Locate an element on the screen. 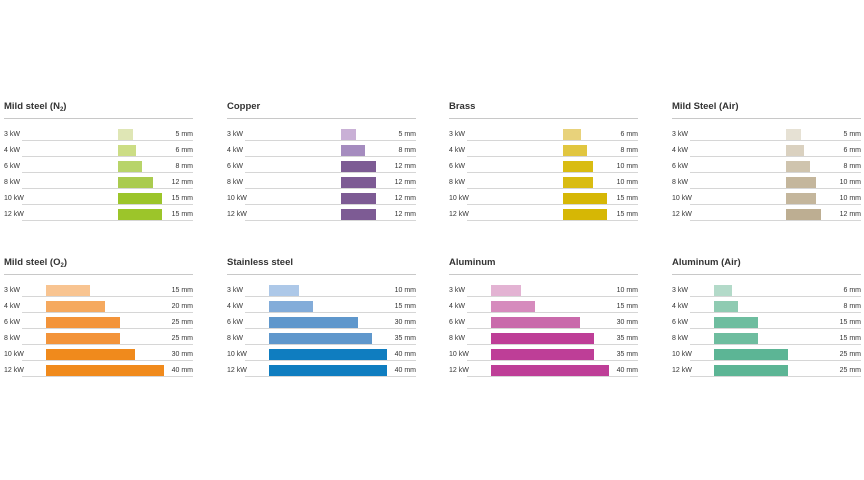 This screenshot has height=480, width=864. bar-row: 4 kW 8 mm is located at coordinates (543, 151).